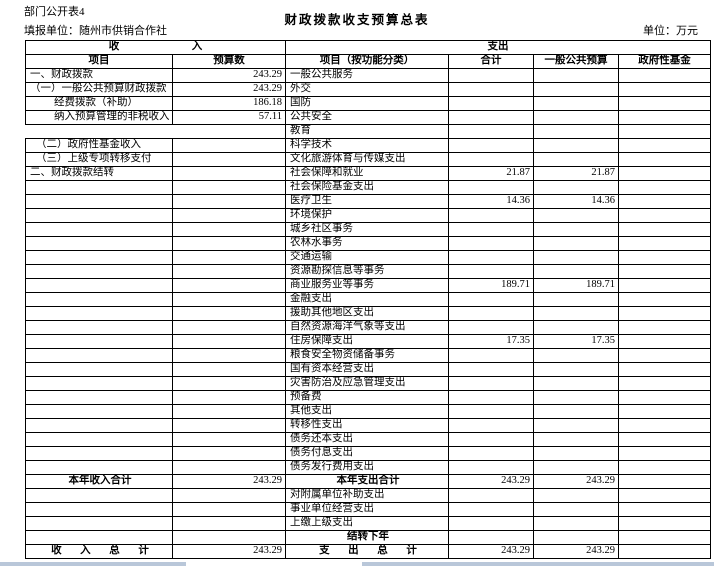  Describe the element at coordinates (538, 564) in the screenshot. I see `bottom-scrollbar-segment-right` at that location.